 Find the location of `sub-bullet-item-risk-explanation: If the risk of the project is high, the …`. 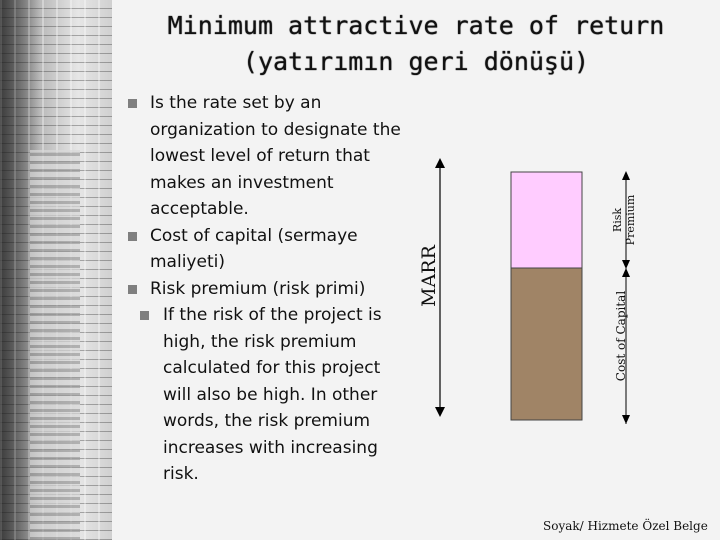

sub-bullet-item-risk-explanation: If the risk of the project is high, the … is located at coordinates (268, 395).